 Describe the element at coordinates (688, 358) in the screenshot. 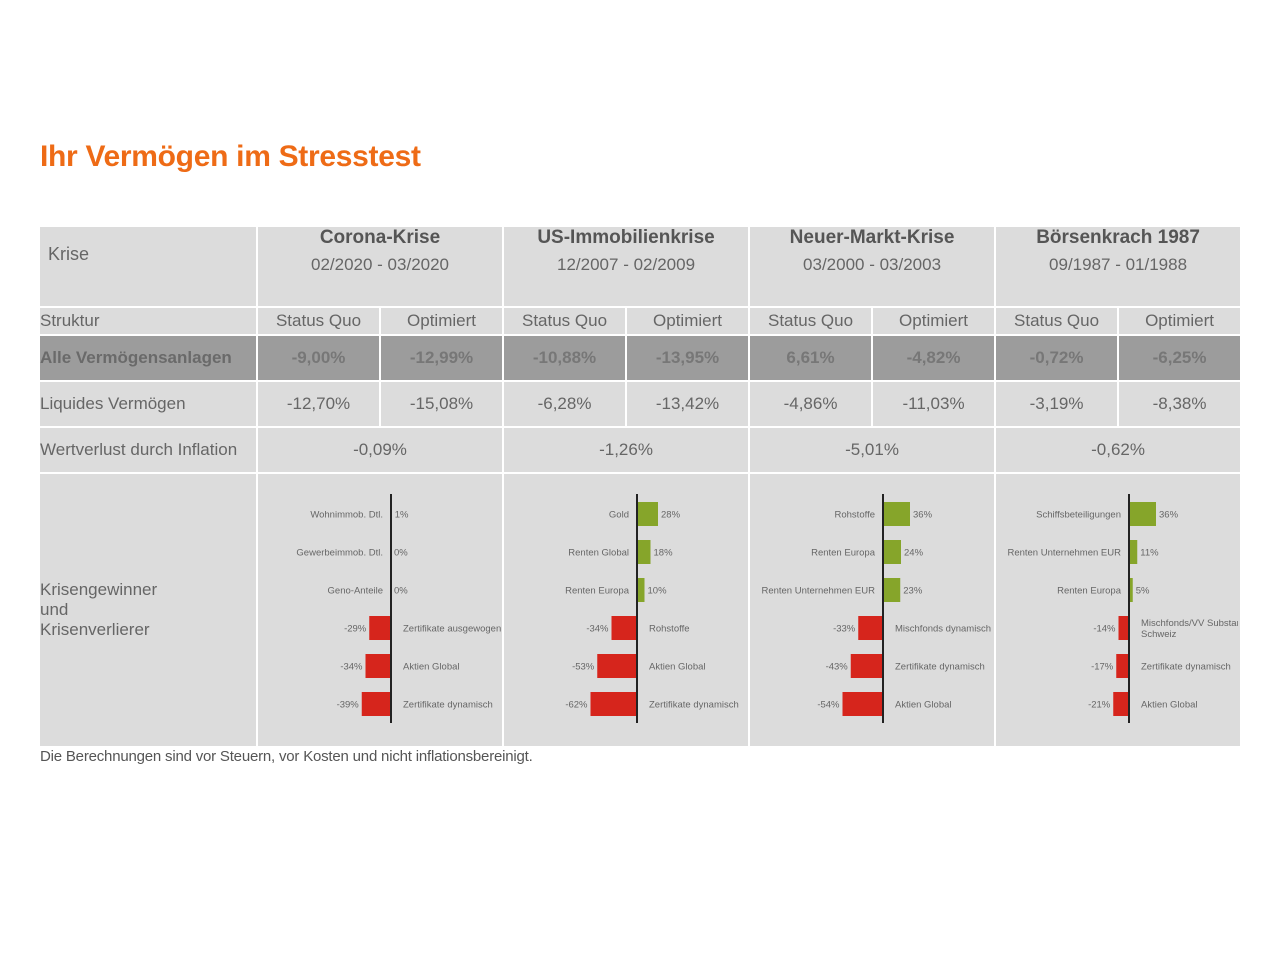

I see `value-cell: -13,95%` at that location.